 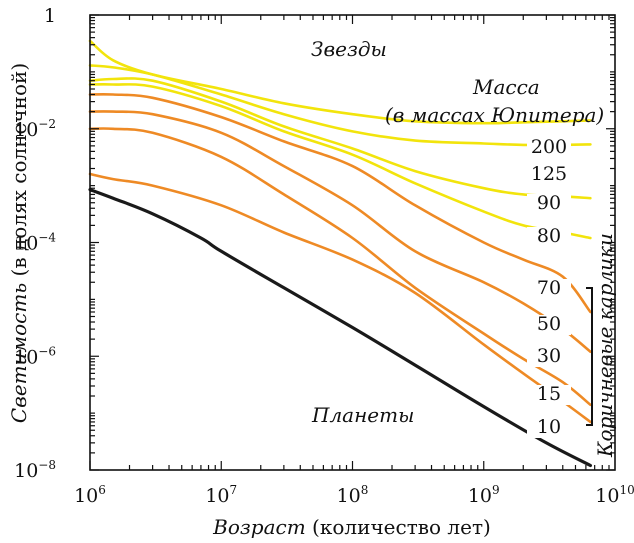 I want to click on mass-label-50: 50, so click(x=549, y=324).